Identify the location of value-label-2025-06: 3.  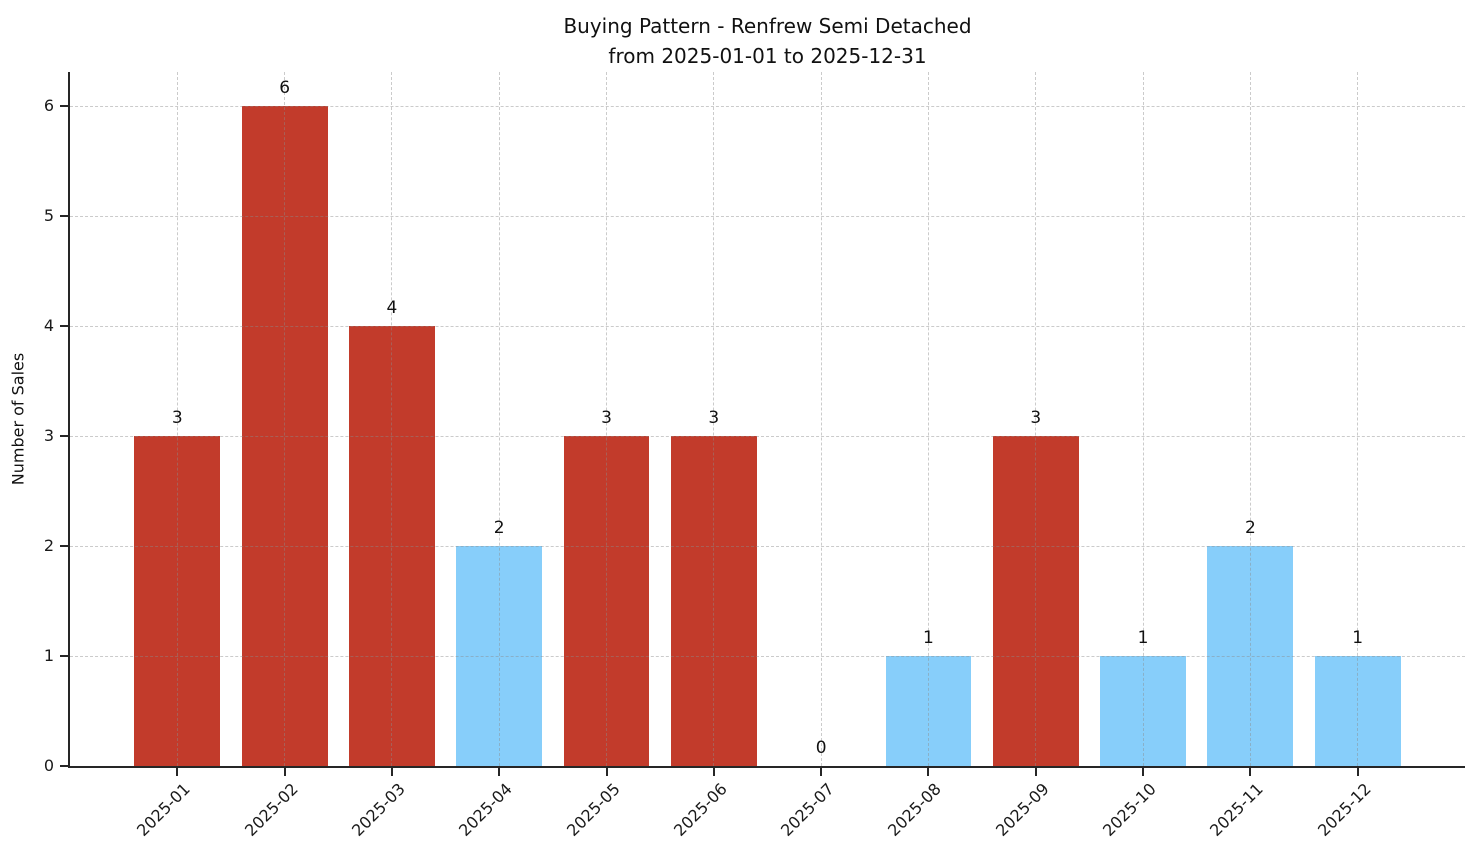
(714, 418).